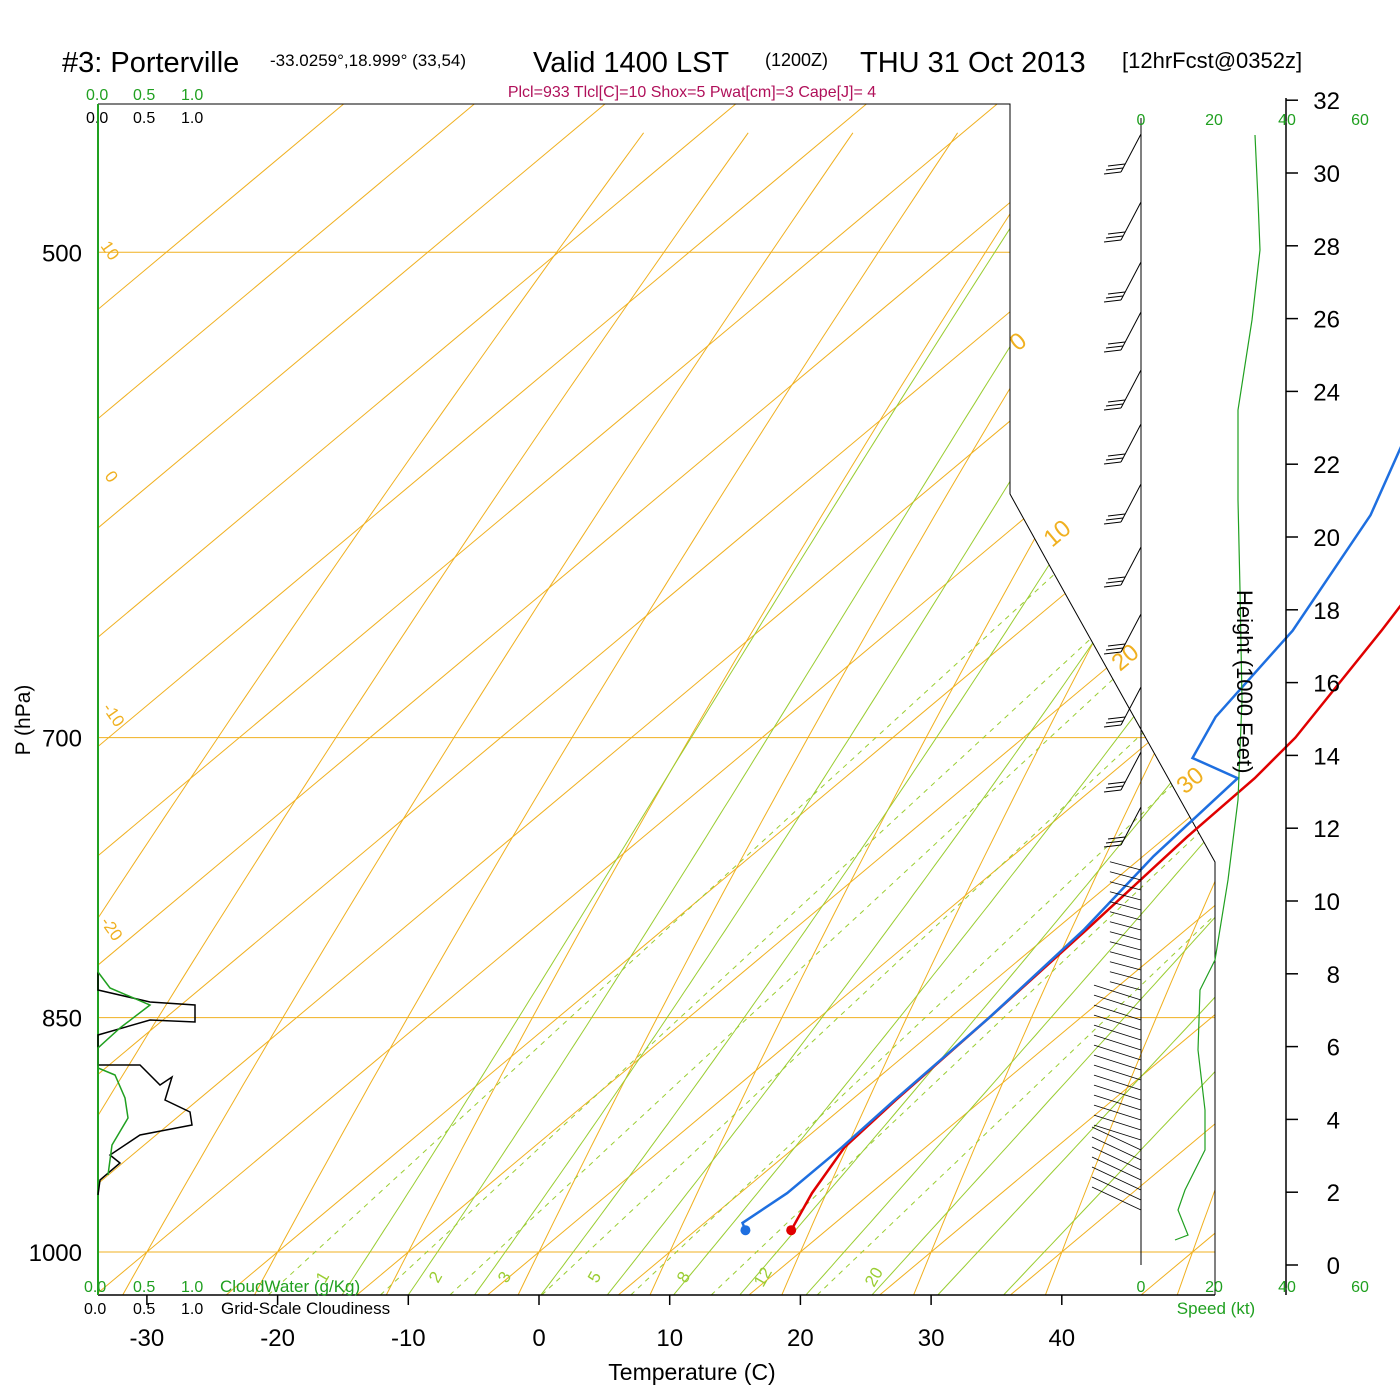  Describe the element at coordinates (1360, 120) in the screenshot. I see `speed-top-tick-60: 60` at that location.